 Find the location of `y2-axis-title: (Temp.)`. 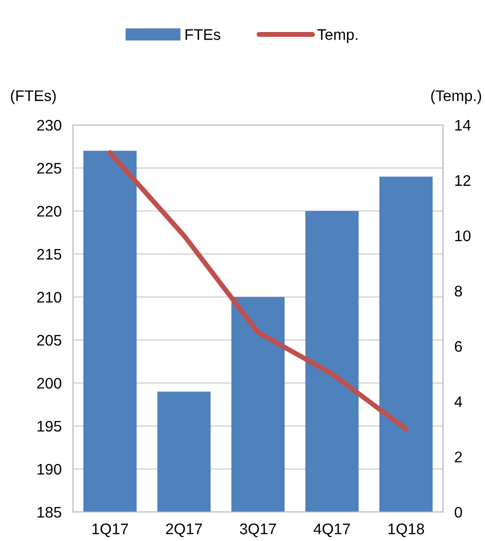

y2-axis-title: (Temp.) is located at coordinates (456, 97).